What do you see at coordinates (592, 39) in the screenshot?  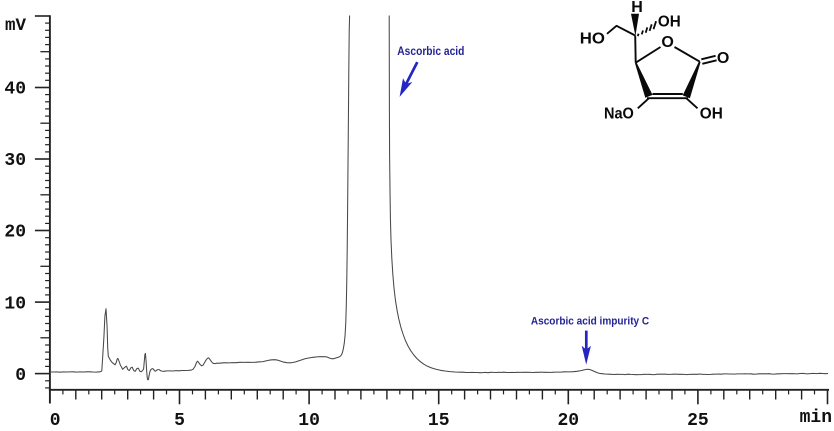 I see `svg-text: HO` at bounding box center [592, 39].